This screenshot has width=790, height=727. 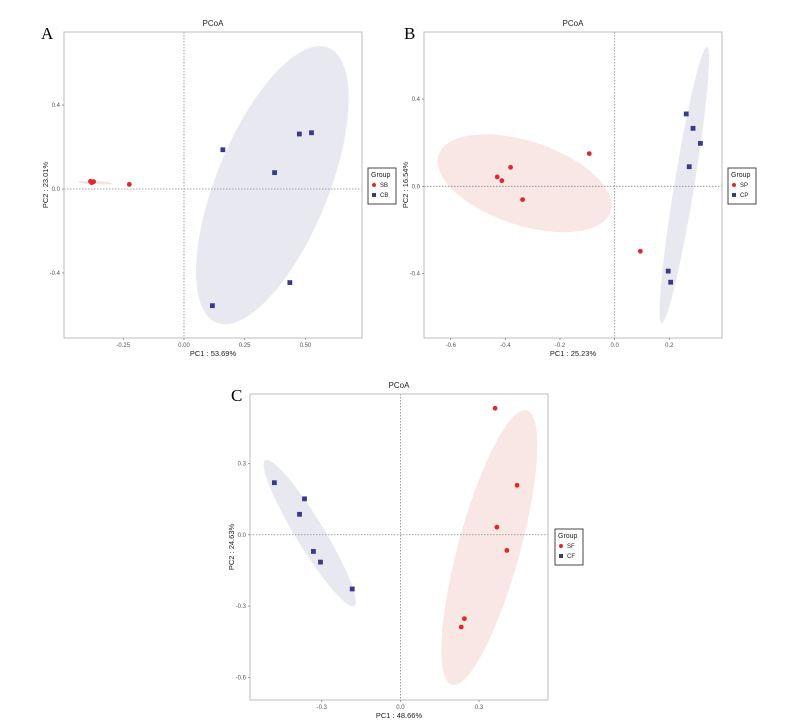 I want to click on y-tick-label: -0.3, so click(x=241, y=607).